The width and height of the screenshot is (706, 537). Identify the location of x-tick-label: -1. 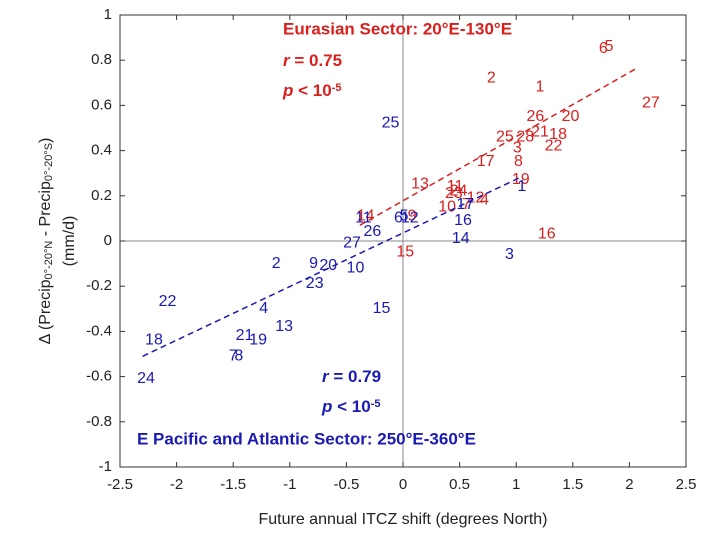
(289, 484).